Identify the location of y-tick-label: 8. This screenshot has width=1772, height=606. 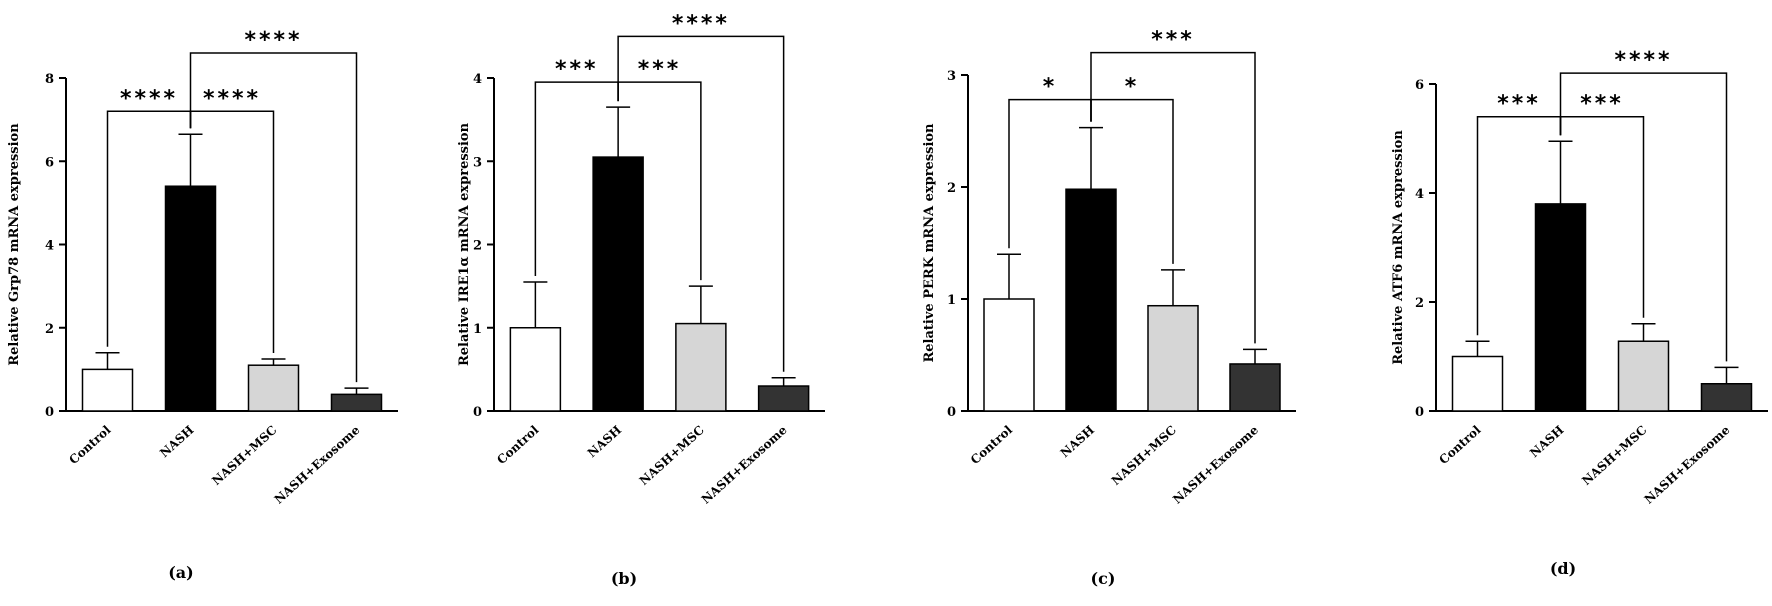
(49, 79).